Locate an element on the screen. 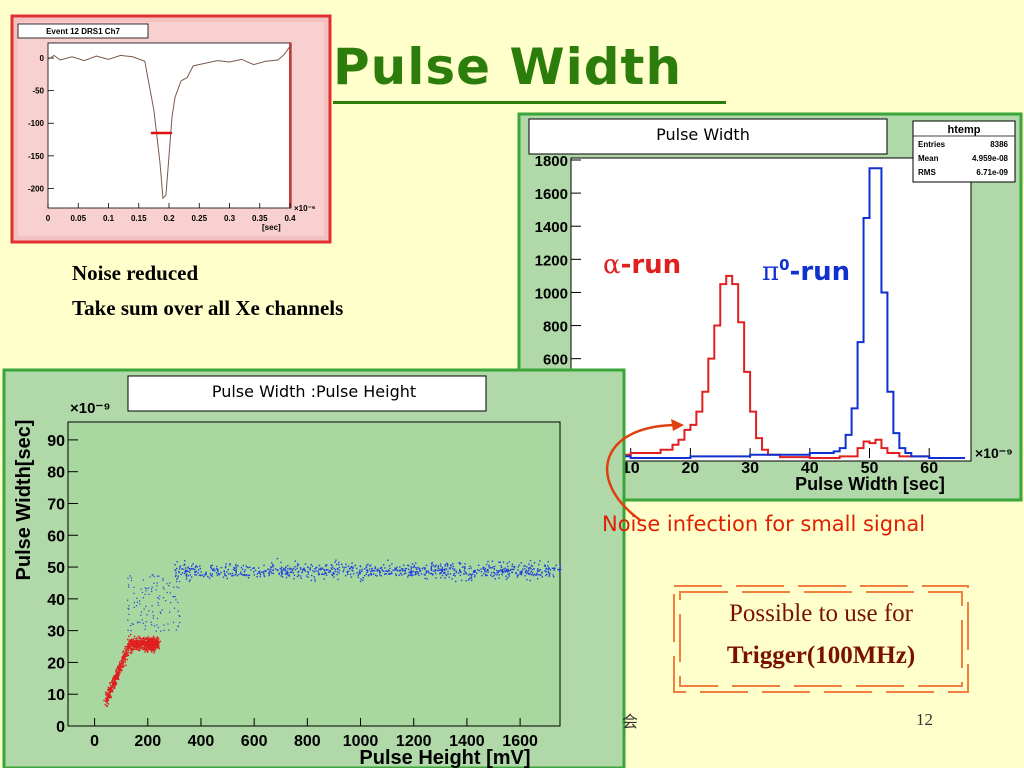 This screenshot has height=768, width=1024. scatter-x-tick-label: 800 is located at coordinates (307, 741).